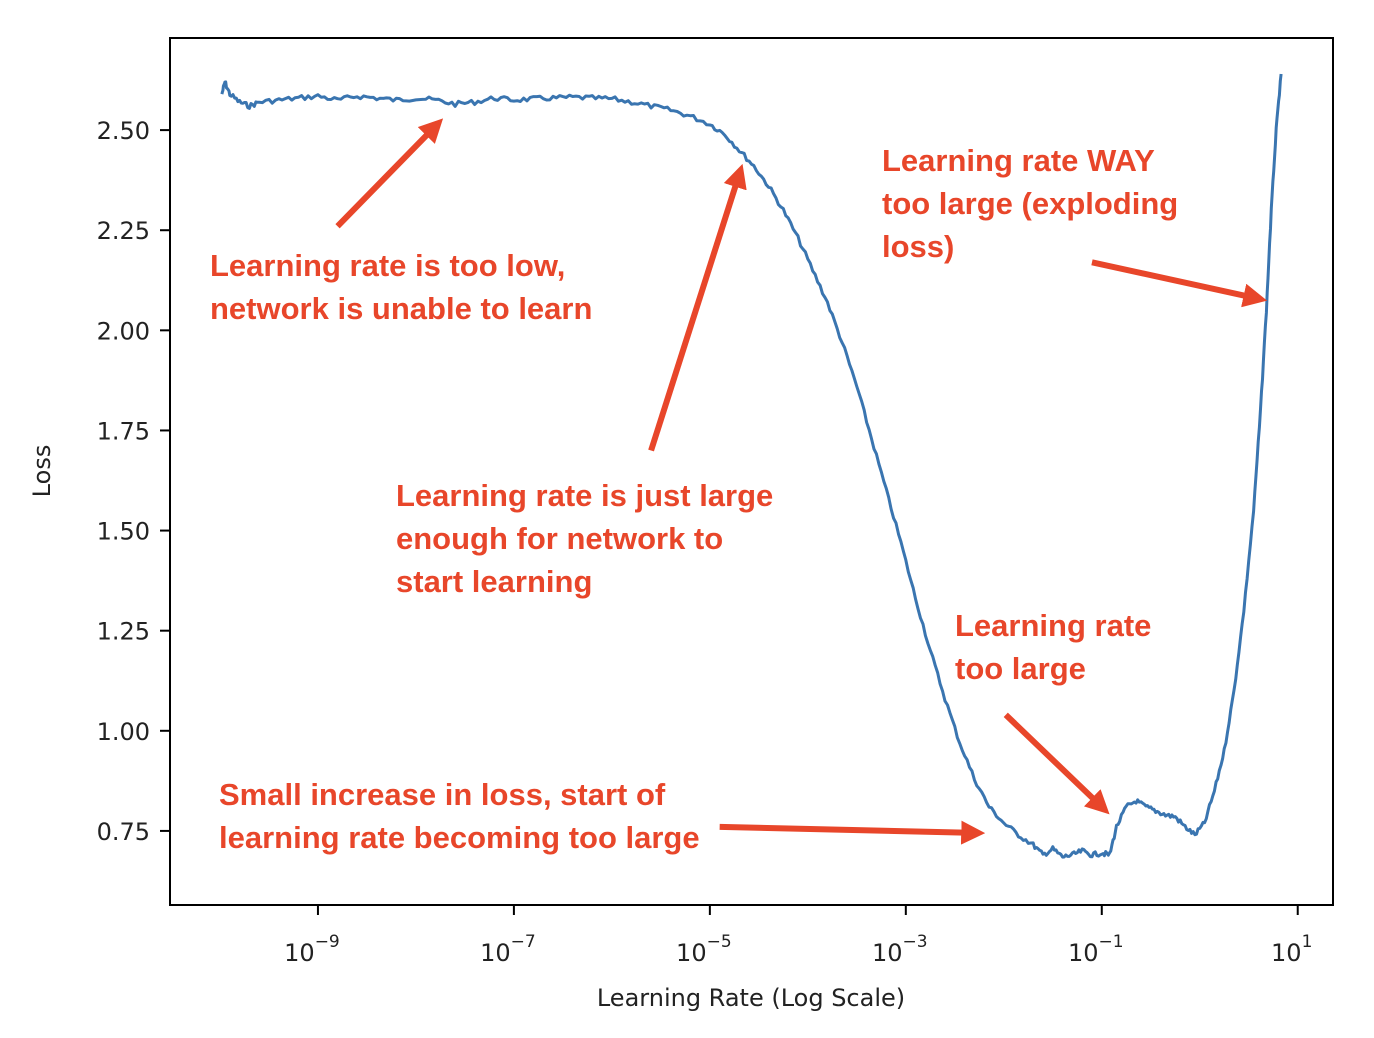 The width and height of the screenshot is (1374, 1038). I want to click on y-tick-label: 1.75, so click(123, 431).